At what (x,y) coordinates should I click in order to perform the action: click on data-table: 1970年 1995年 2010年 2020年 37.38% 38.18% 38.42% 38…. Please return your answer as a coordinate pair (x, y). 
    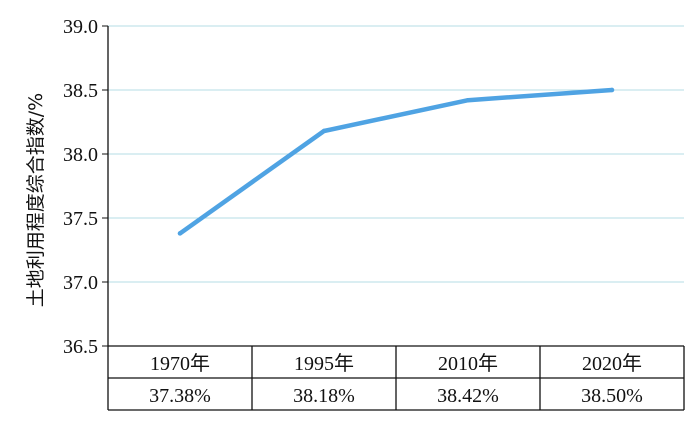
    Looking at the image, I should click on (396, 378).